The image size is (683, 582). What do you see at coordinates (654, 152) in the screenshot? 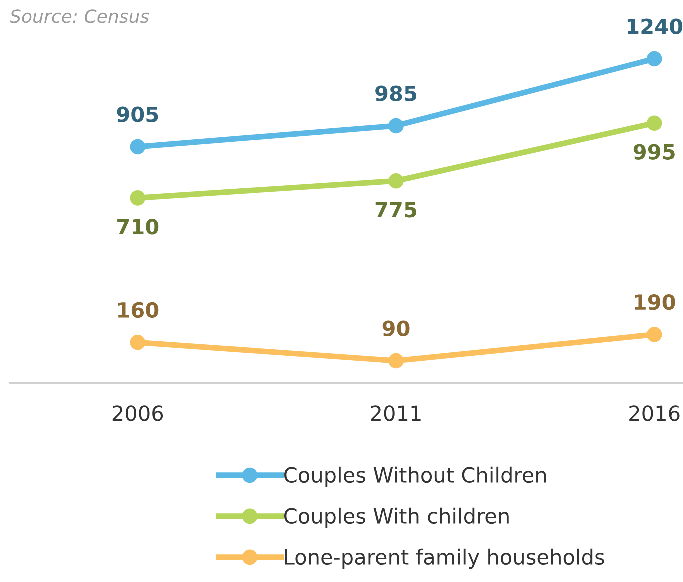
I see `data-label: 995` at bounding box center [654, 152].